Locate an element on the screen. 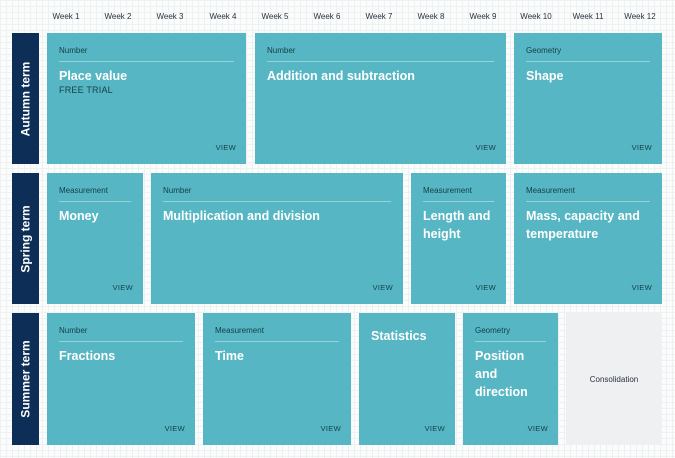 This screenshot has width=675, height=458. spring-term-text: Spring term is located at coordinates (25, 238).